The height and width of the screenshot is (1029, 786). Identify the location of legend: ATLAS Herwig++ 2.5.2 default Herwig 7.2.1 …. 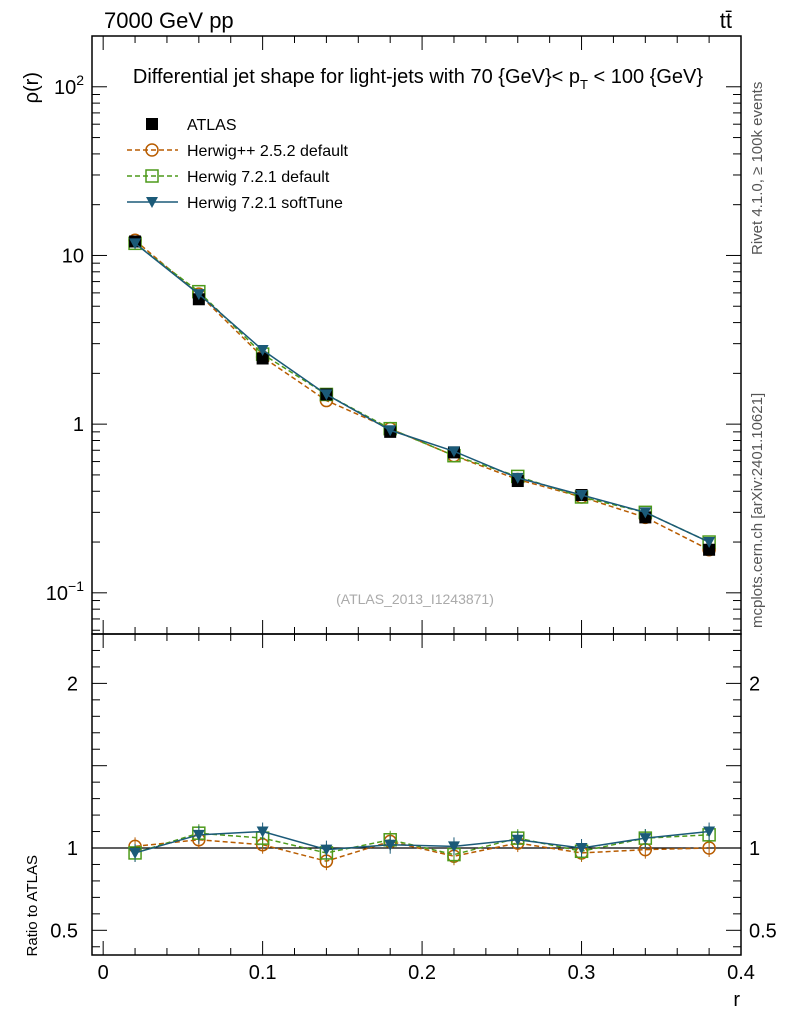
(238, 164).